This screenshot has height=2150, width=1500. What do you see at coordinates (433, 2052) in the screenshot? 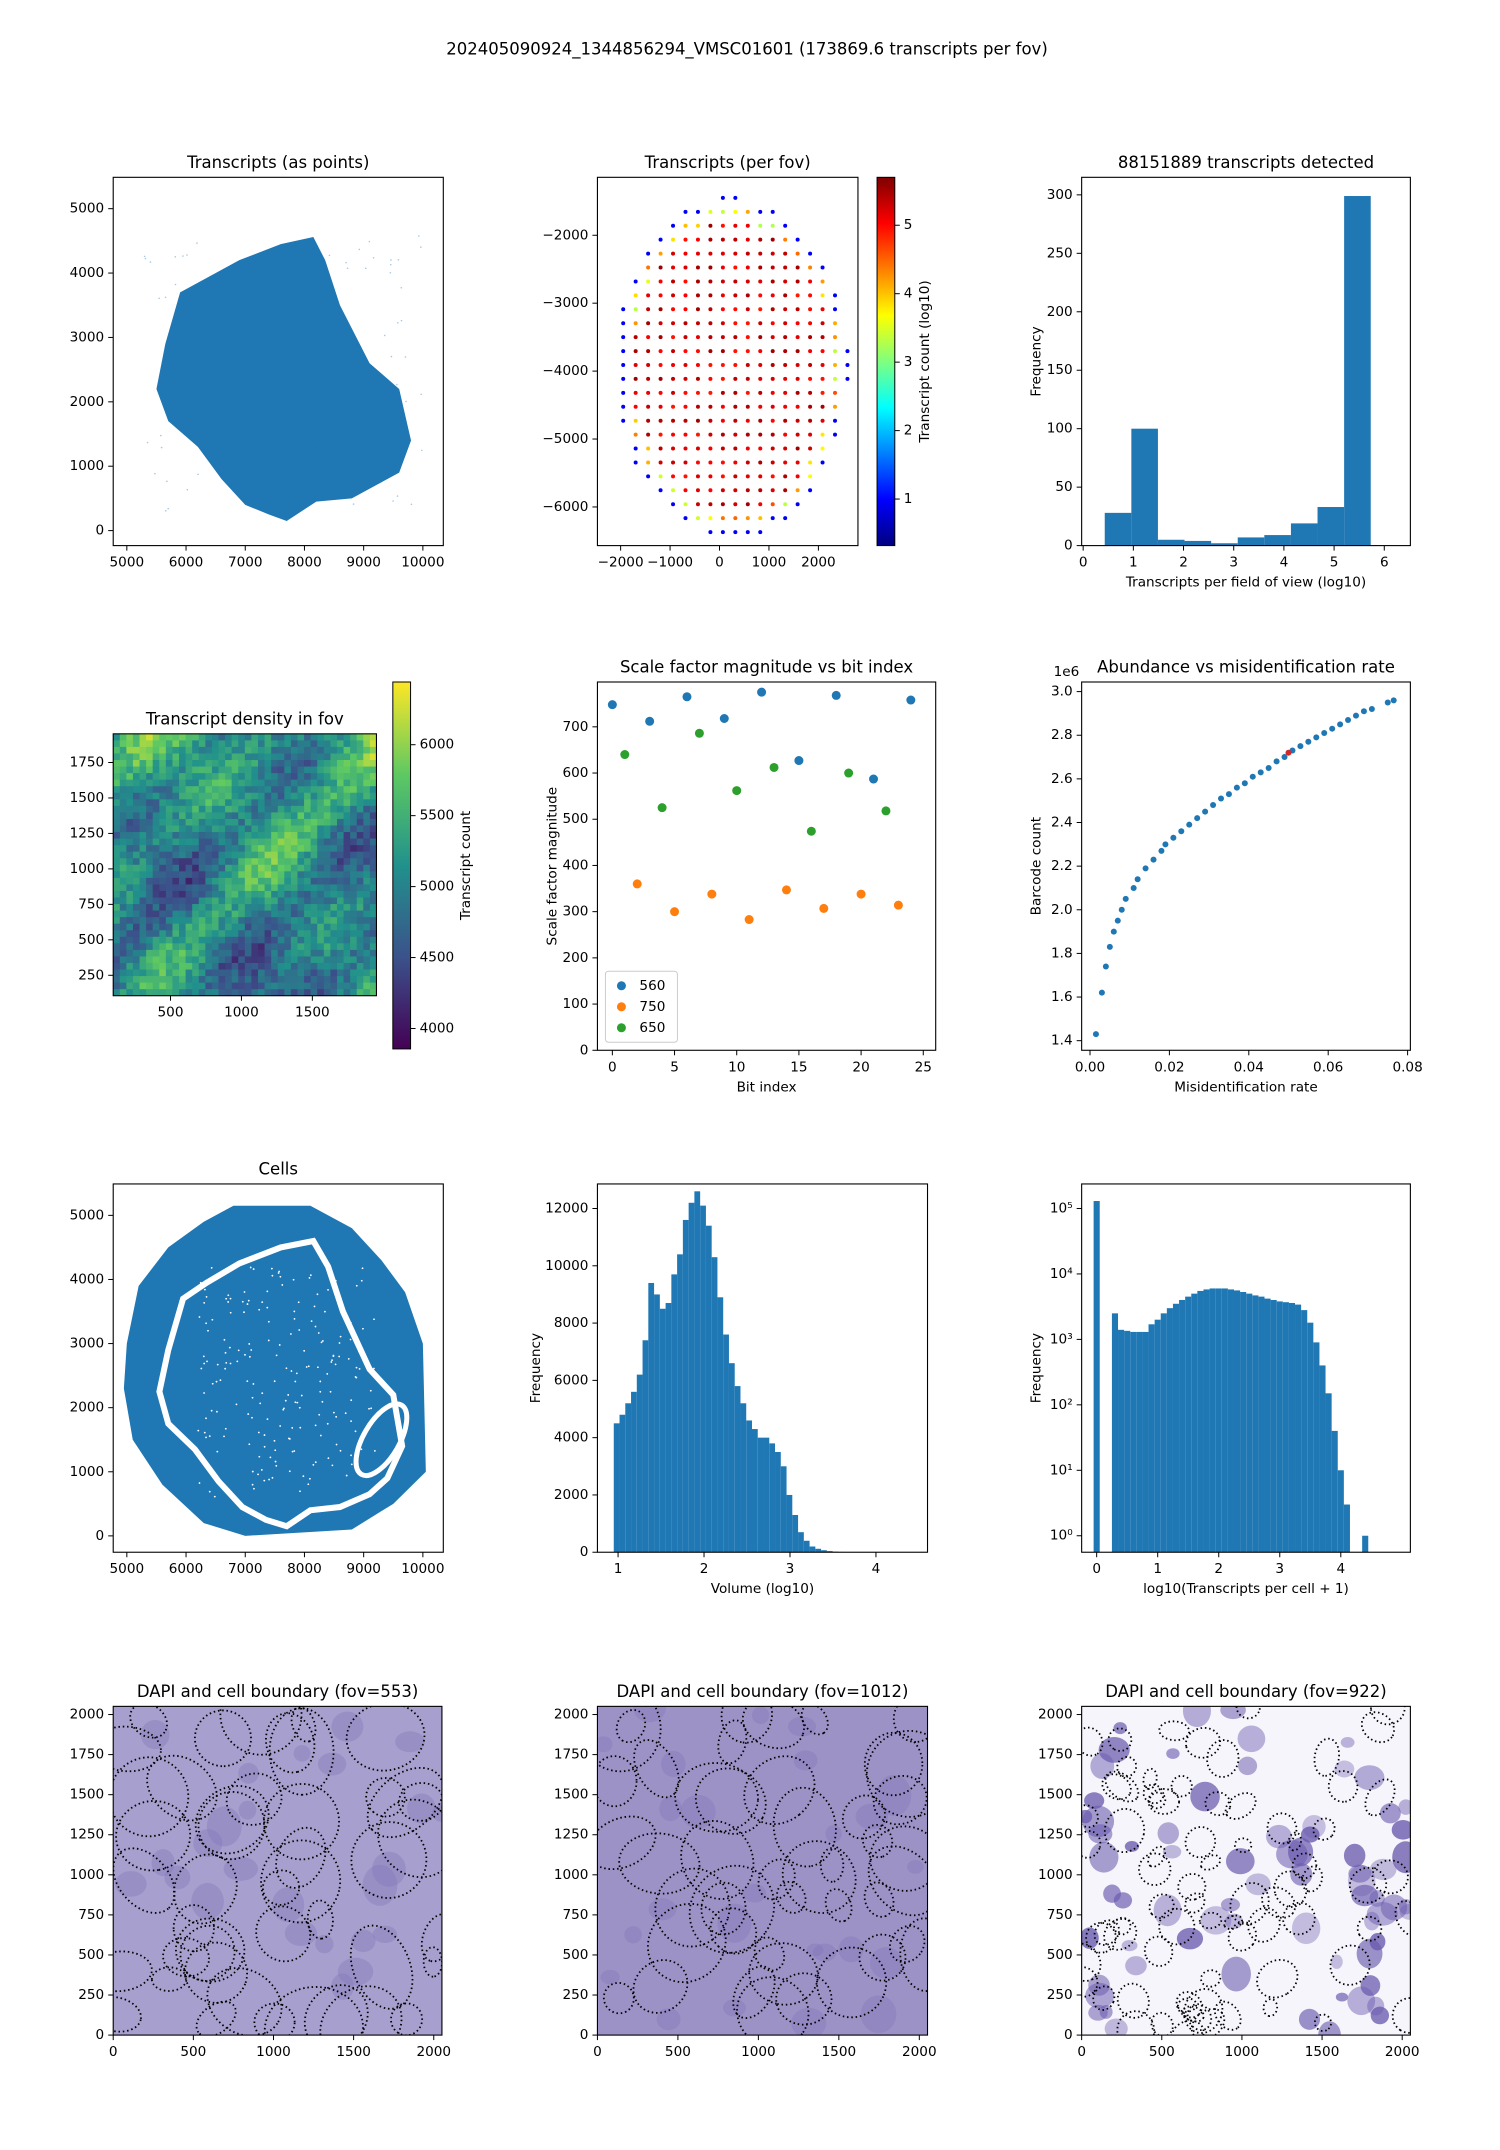
I see `x-tick-label: 2000` at bounding box center [433, 2052].